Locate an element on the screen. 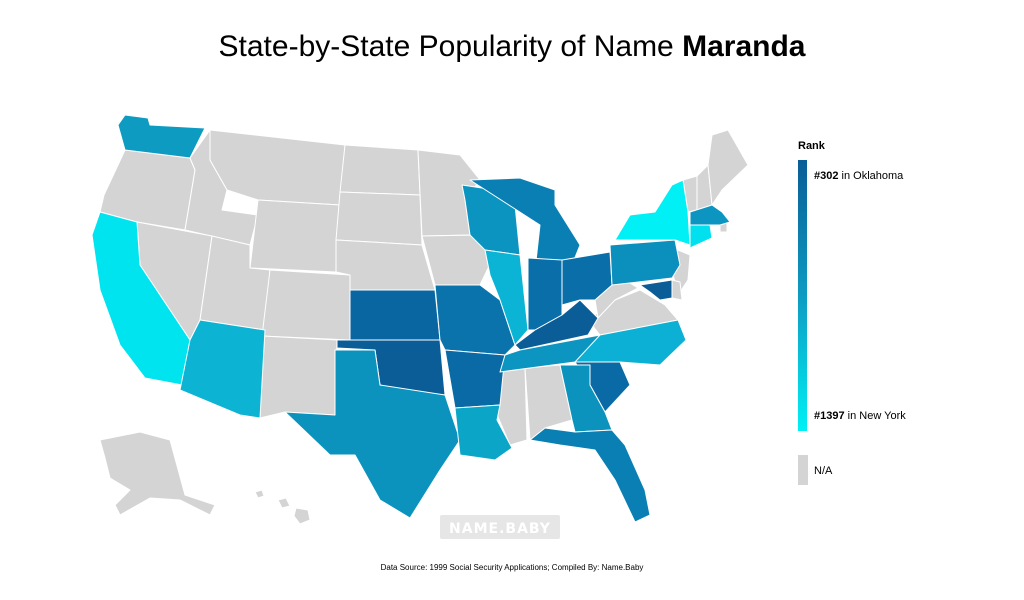 The width and height of the screenshot is (1024, 600). state-florida is located at coordinates (590, 475).